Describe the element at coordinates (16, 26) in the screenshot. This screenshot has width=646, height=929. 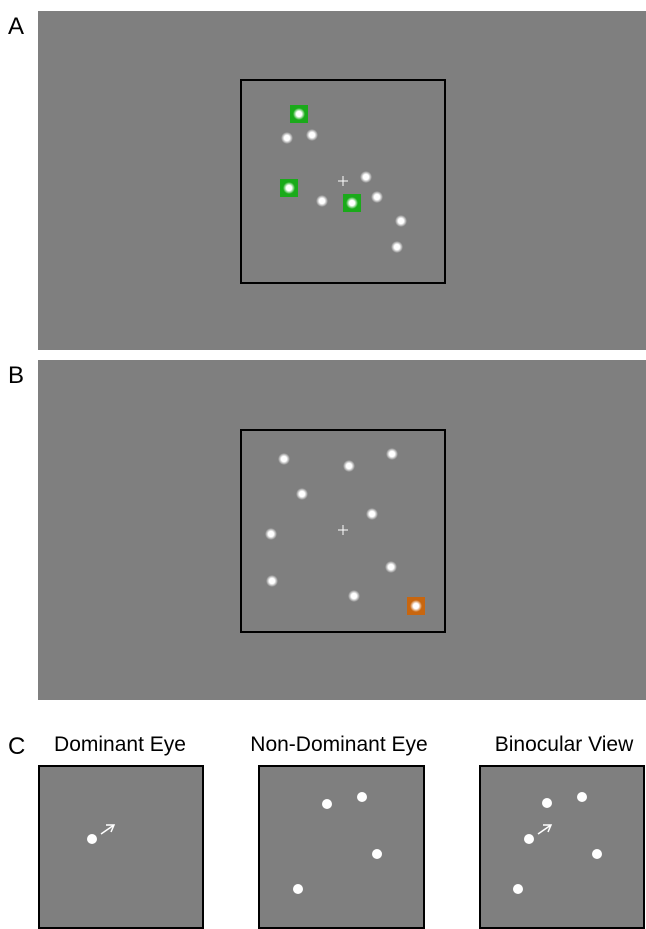
I see `panel-label: A` at that location.